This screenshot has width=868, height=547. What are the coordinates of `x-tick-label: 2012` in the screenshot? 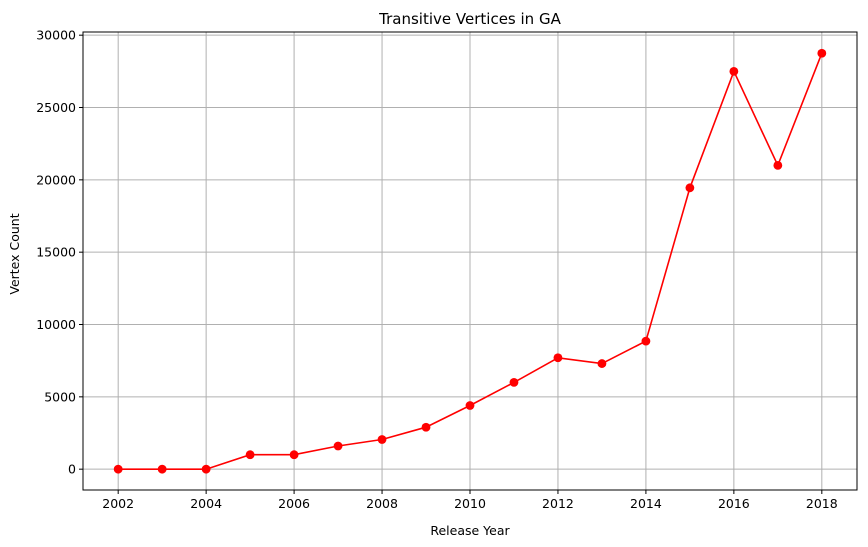 It's located at (558, 503).